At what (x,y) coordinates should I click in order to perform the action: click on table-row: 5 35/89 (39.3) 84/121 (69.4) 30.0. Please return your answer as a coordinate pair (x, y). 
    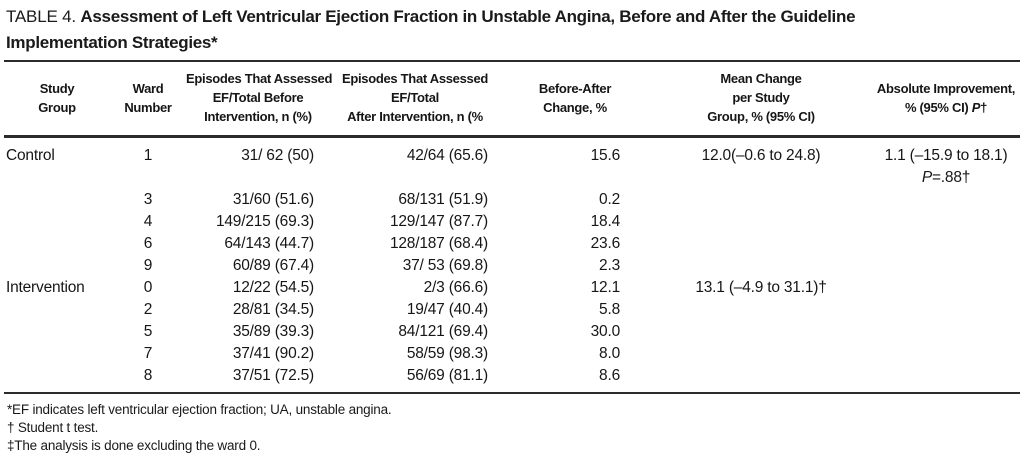
    Looking at the image, I should click on (512, 332).